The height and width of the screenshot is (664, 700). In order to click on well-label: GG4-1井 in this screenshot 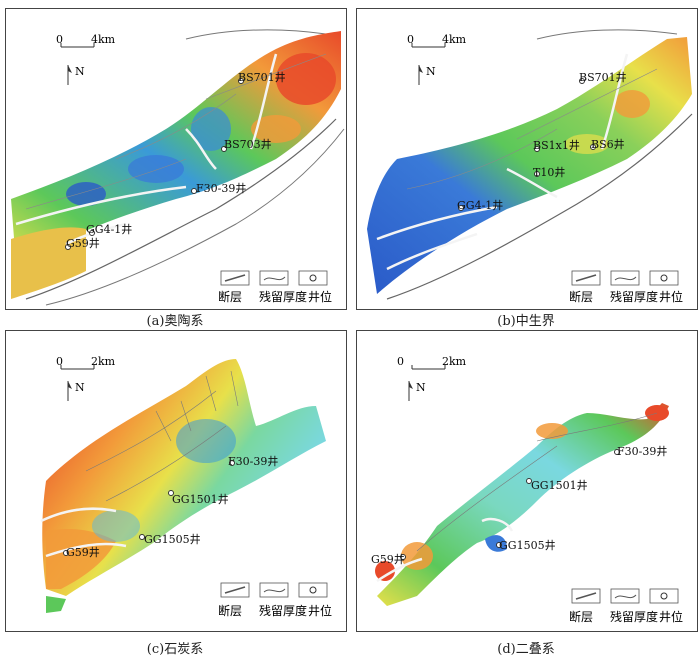, I will do `click(480, 205)`.